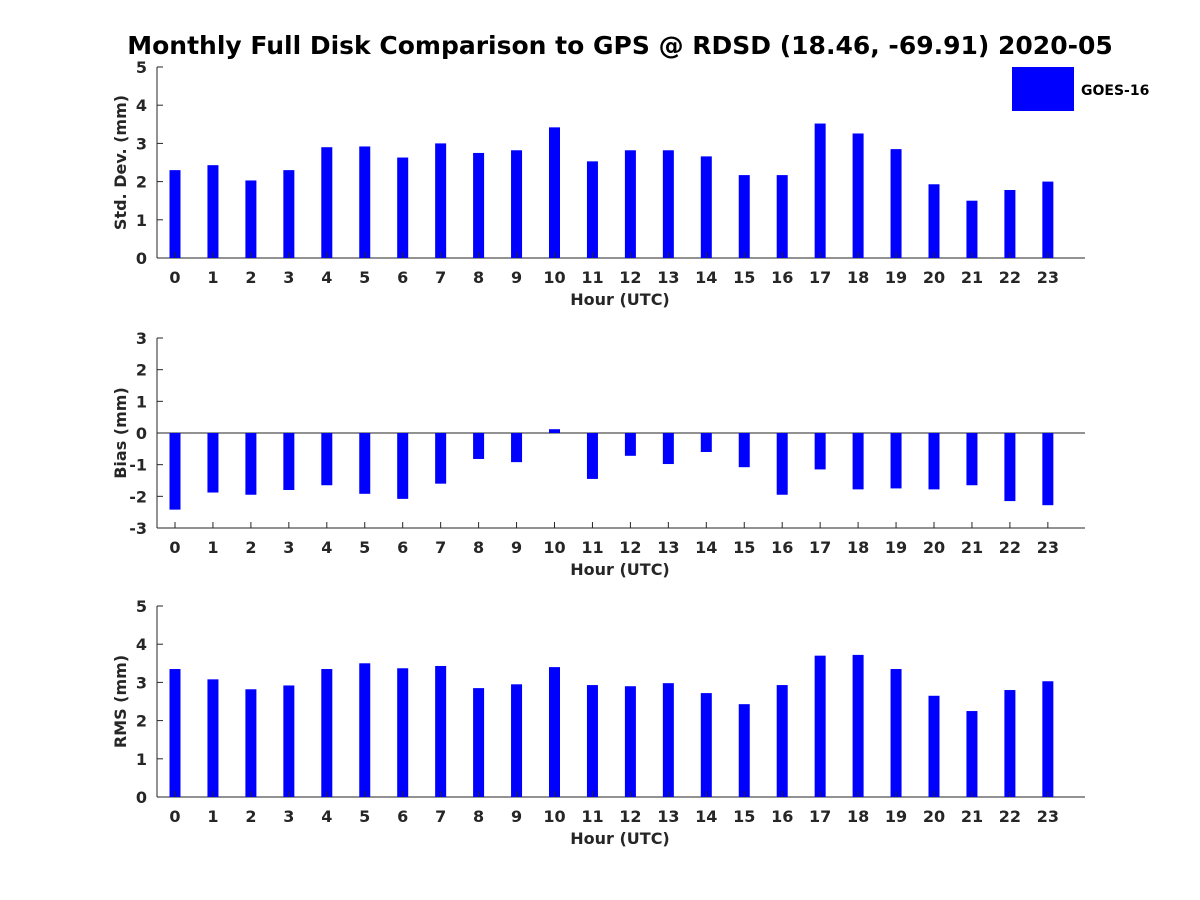 This screenshot has height=900, width=1200. Describe the element at coordinates (402, 816) in the screenshot. I see `rms-mm-x-tick-label: 6` at that location.